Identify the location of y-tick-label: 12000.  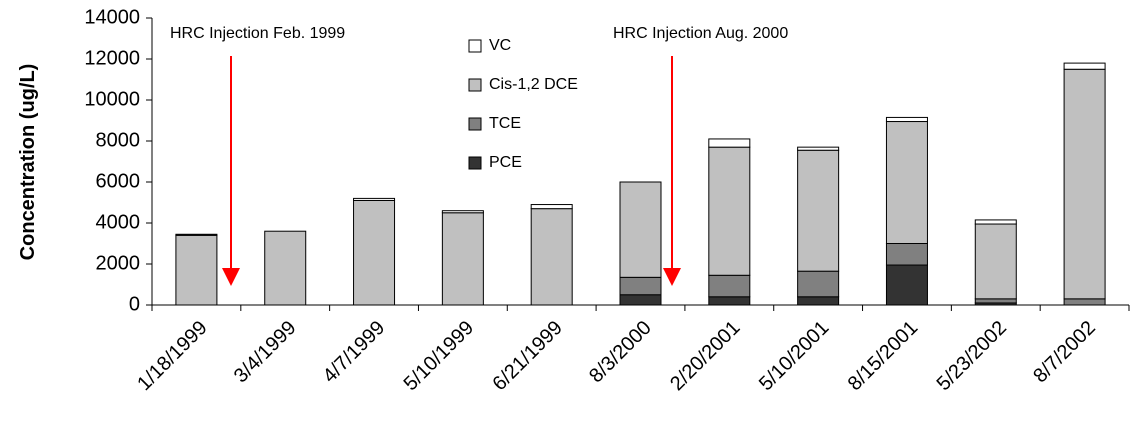
(112, 58).